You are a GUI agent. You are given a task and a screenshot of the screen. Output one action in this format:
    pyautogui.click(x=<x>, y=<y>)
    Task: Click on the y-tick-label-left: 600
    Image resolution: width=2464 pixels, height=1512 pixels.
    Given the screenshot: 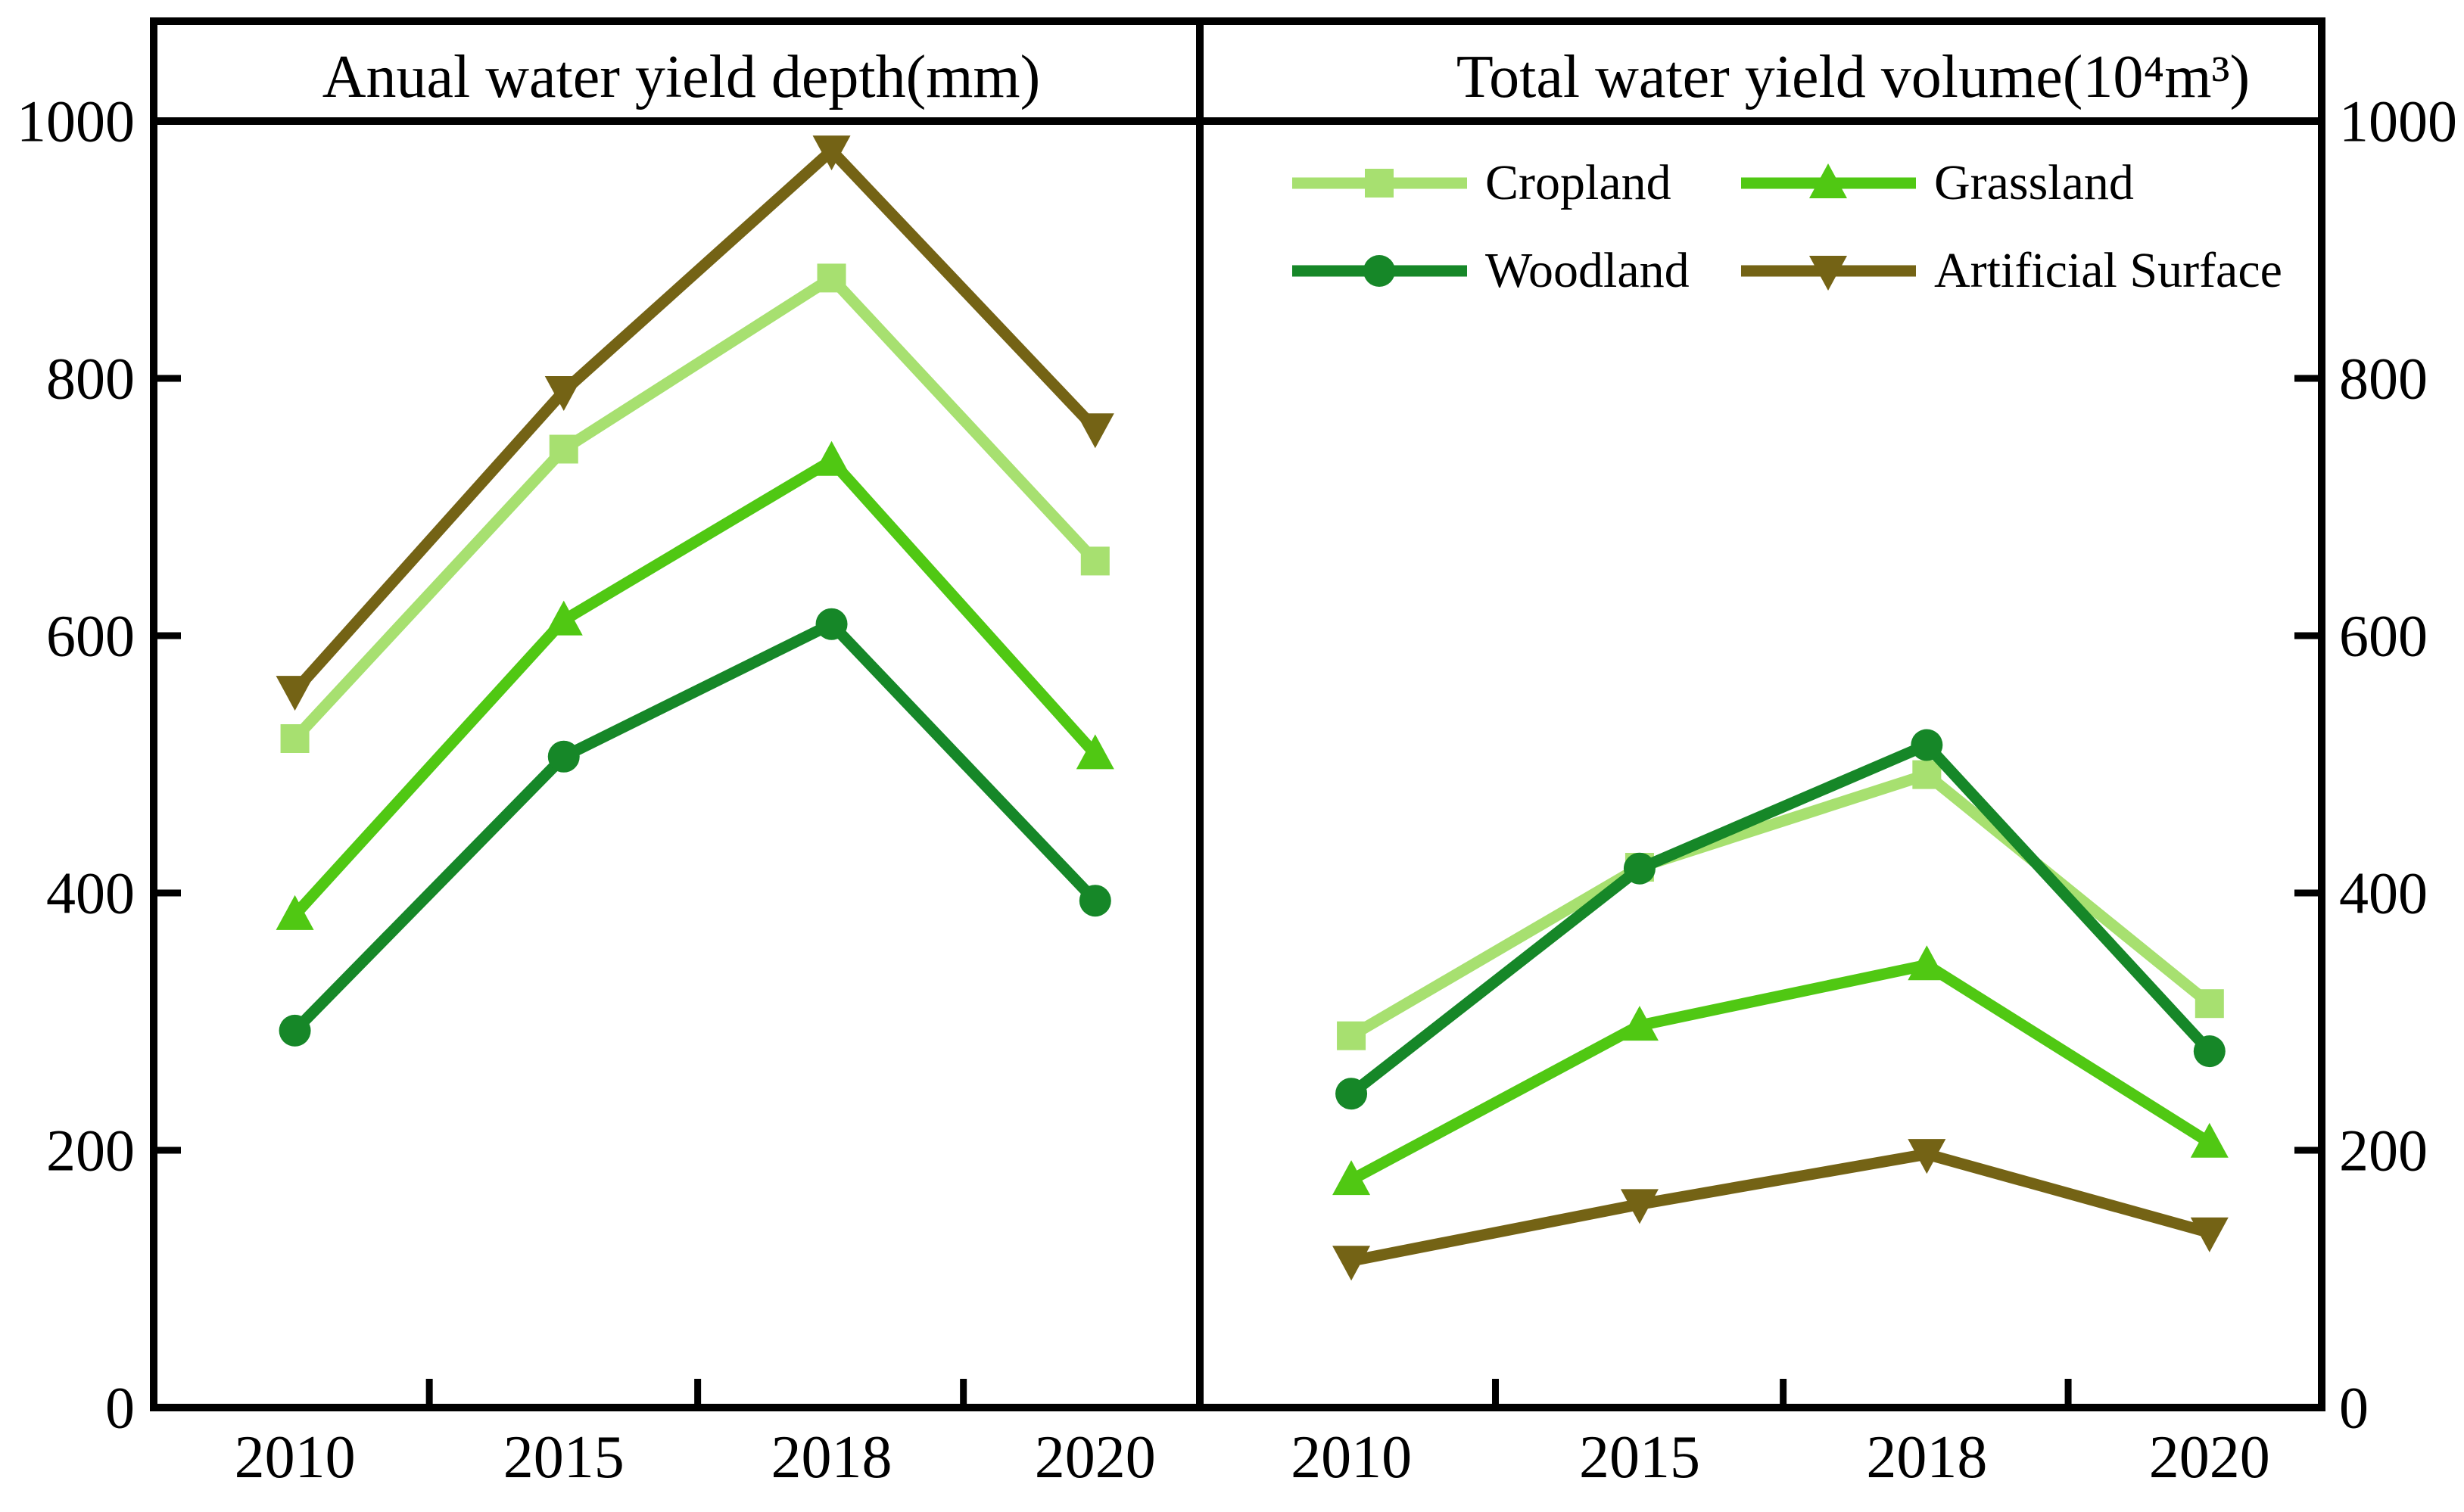 What is the action you would take?
    pyautogui.click(x=90, y=636)
    